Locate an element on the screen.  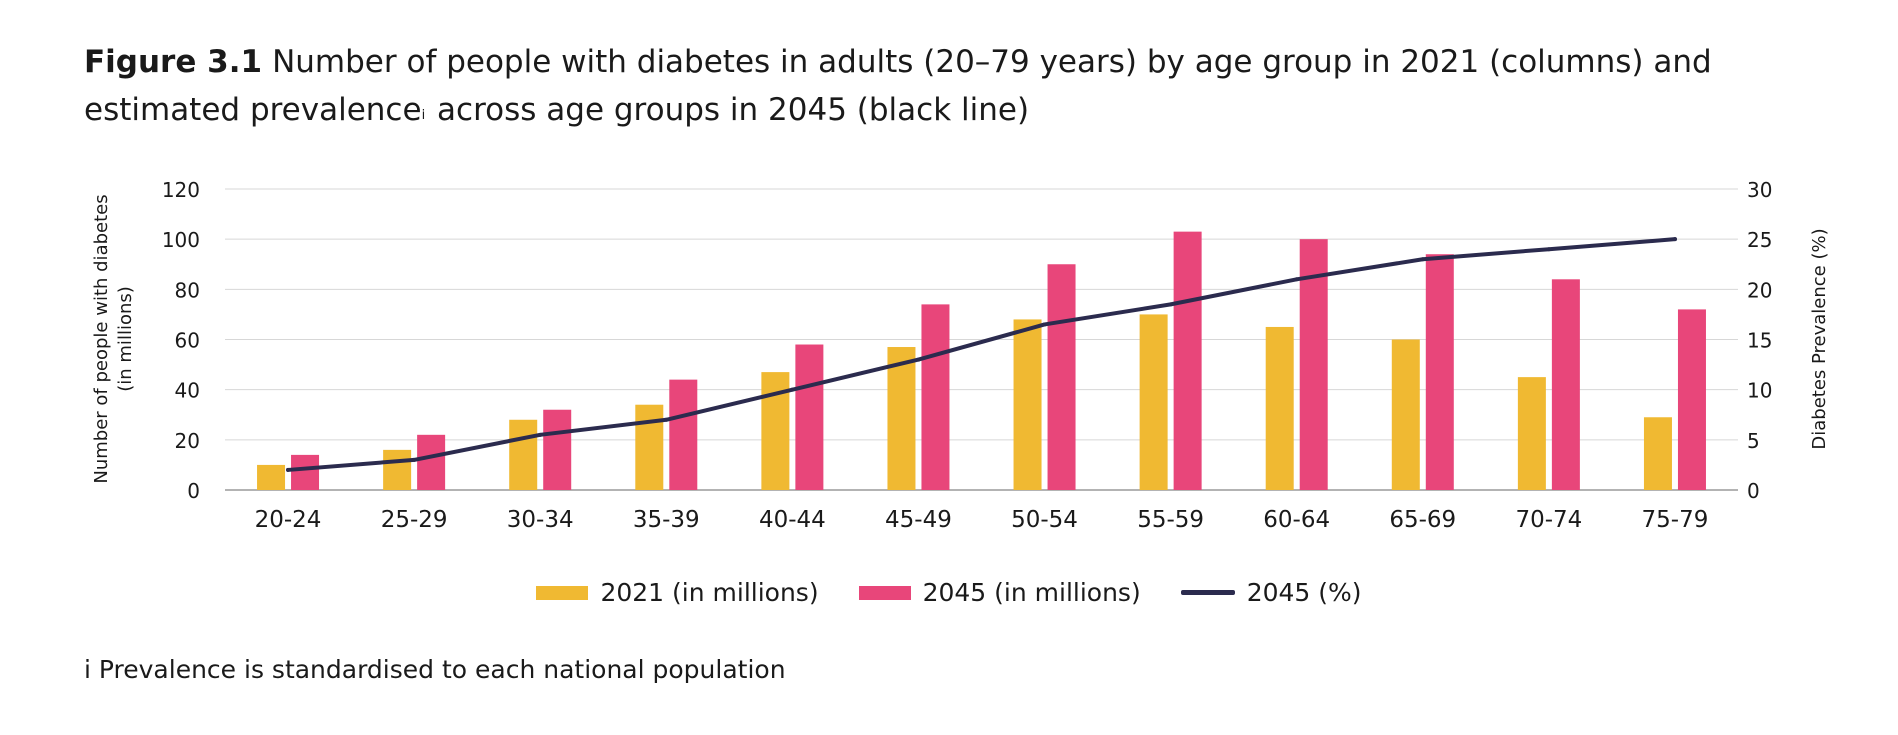
y-tick-label: 80 is located at coordinates (187, 290).